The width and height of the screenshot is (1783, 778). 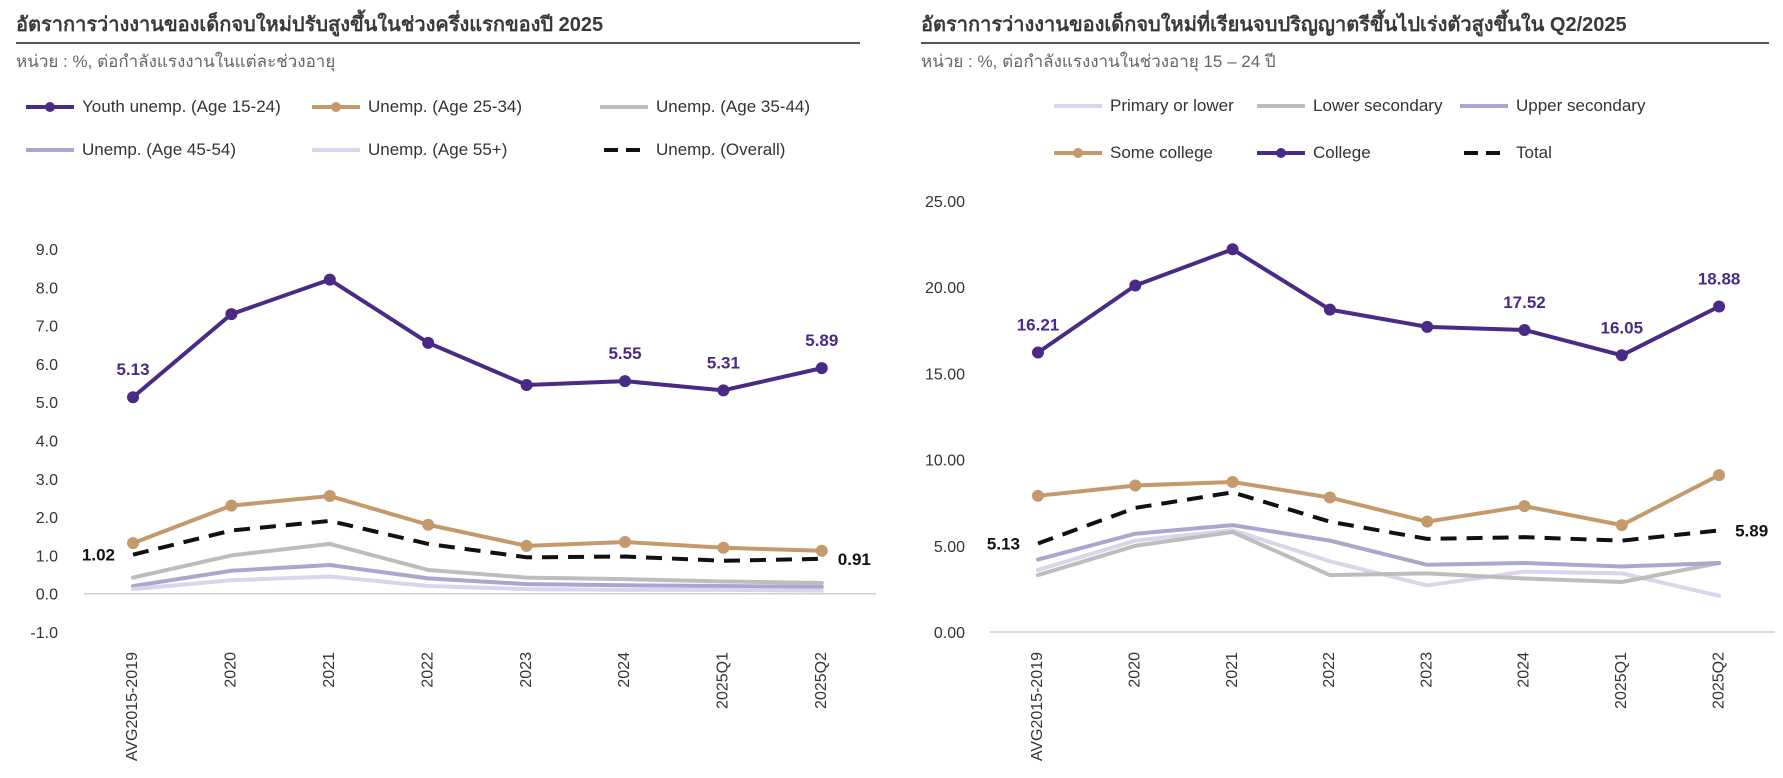 What do you see at coordinates (98, 555) in the screenshot?
I see `data-label: 1.02` at bounding box center [98, 555].